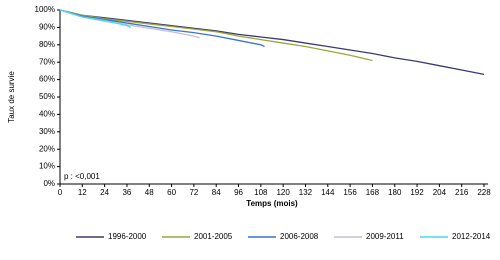 The width and height of the screenshot is (500, 260). I want to click on x-tick-label: 180, so click(395, 192).